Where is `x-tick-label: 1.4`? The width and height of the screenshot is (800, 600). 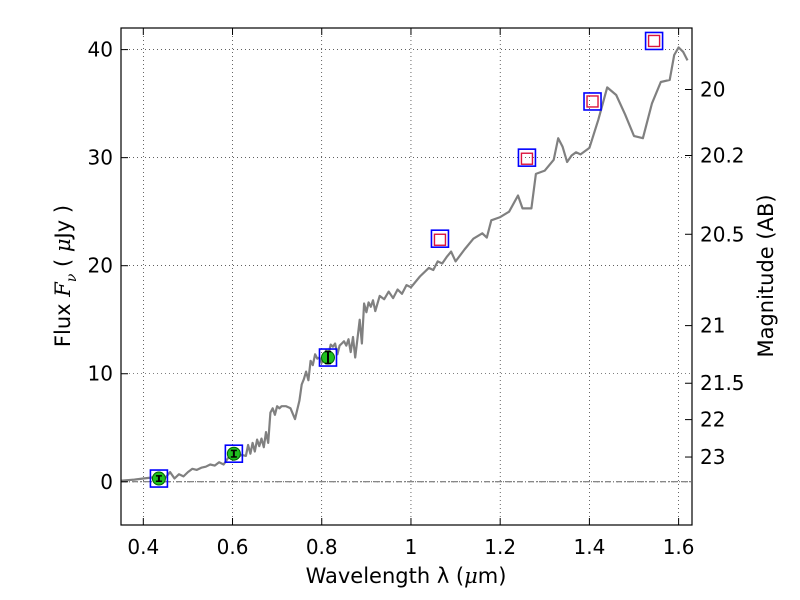 x-tick-label: 1.4 is located at coordinates (589, 547).